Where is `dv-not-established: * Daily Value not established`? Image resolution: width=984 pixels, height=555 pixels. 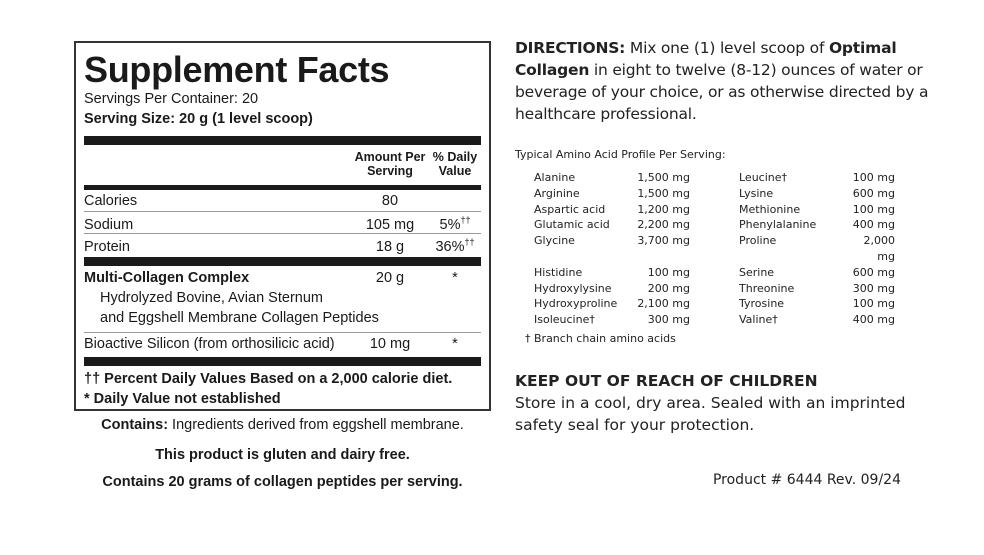 dv-not-established: * Daily Value not established is located at coordinates (182, 399).